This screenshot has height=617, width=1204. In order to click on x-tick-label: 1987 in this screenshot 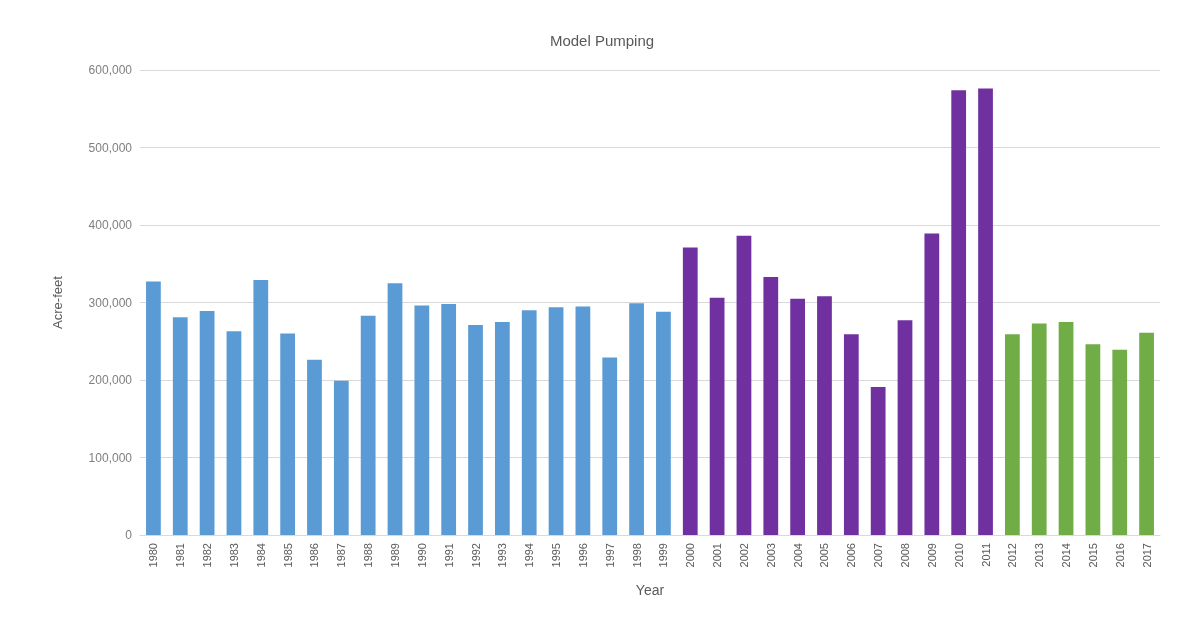, I will do `click(341, 555)`.